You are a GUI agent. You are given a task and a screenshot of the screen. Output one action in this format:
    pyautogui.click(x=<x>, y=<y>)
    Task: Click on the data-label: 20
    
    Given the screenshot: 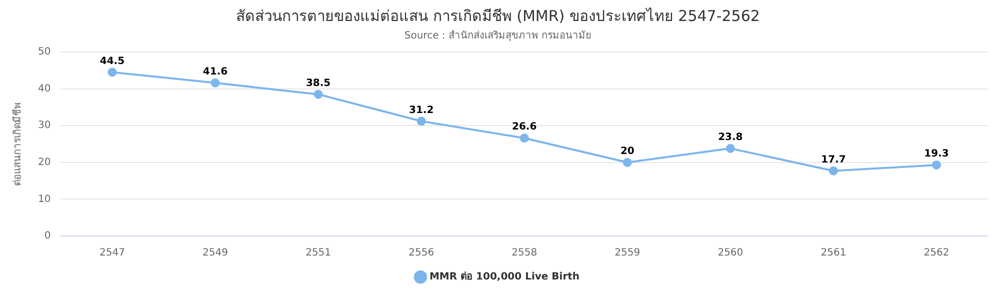 What is the action you would take?
    pyautogui.click(x=627, y=151)
    